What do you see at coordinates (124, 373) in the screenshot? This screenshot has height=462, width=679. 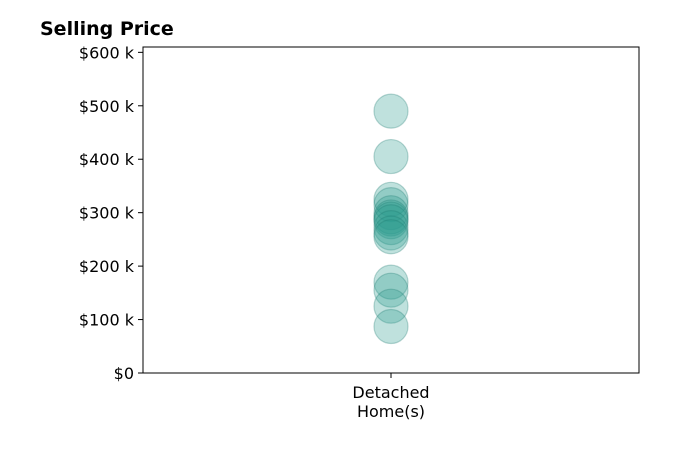 I see `y-tick-label: $0` at bounding box center [124, 373].